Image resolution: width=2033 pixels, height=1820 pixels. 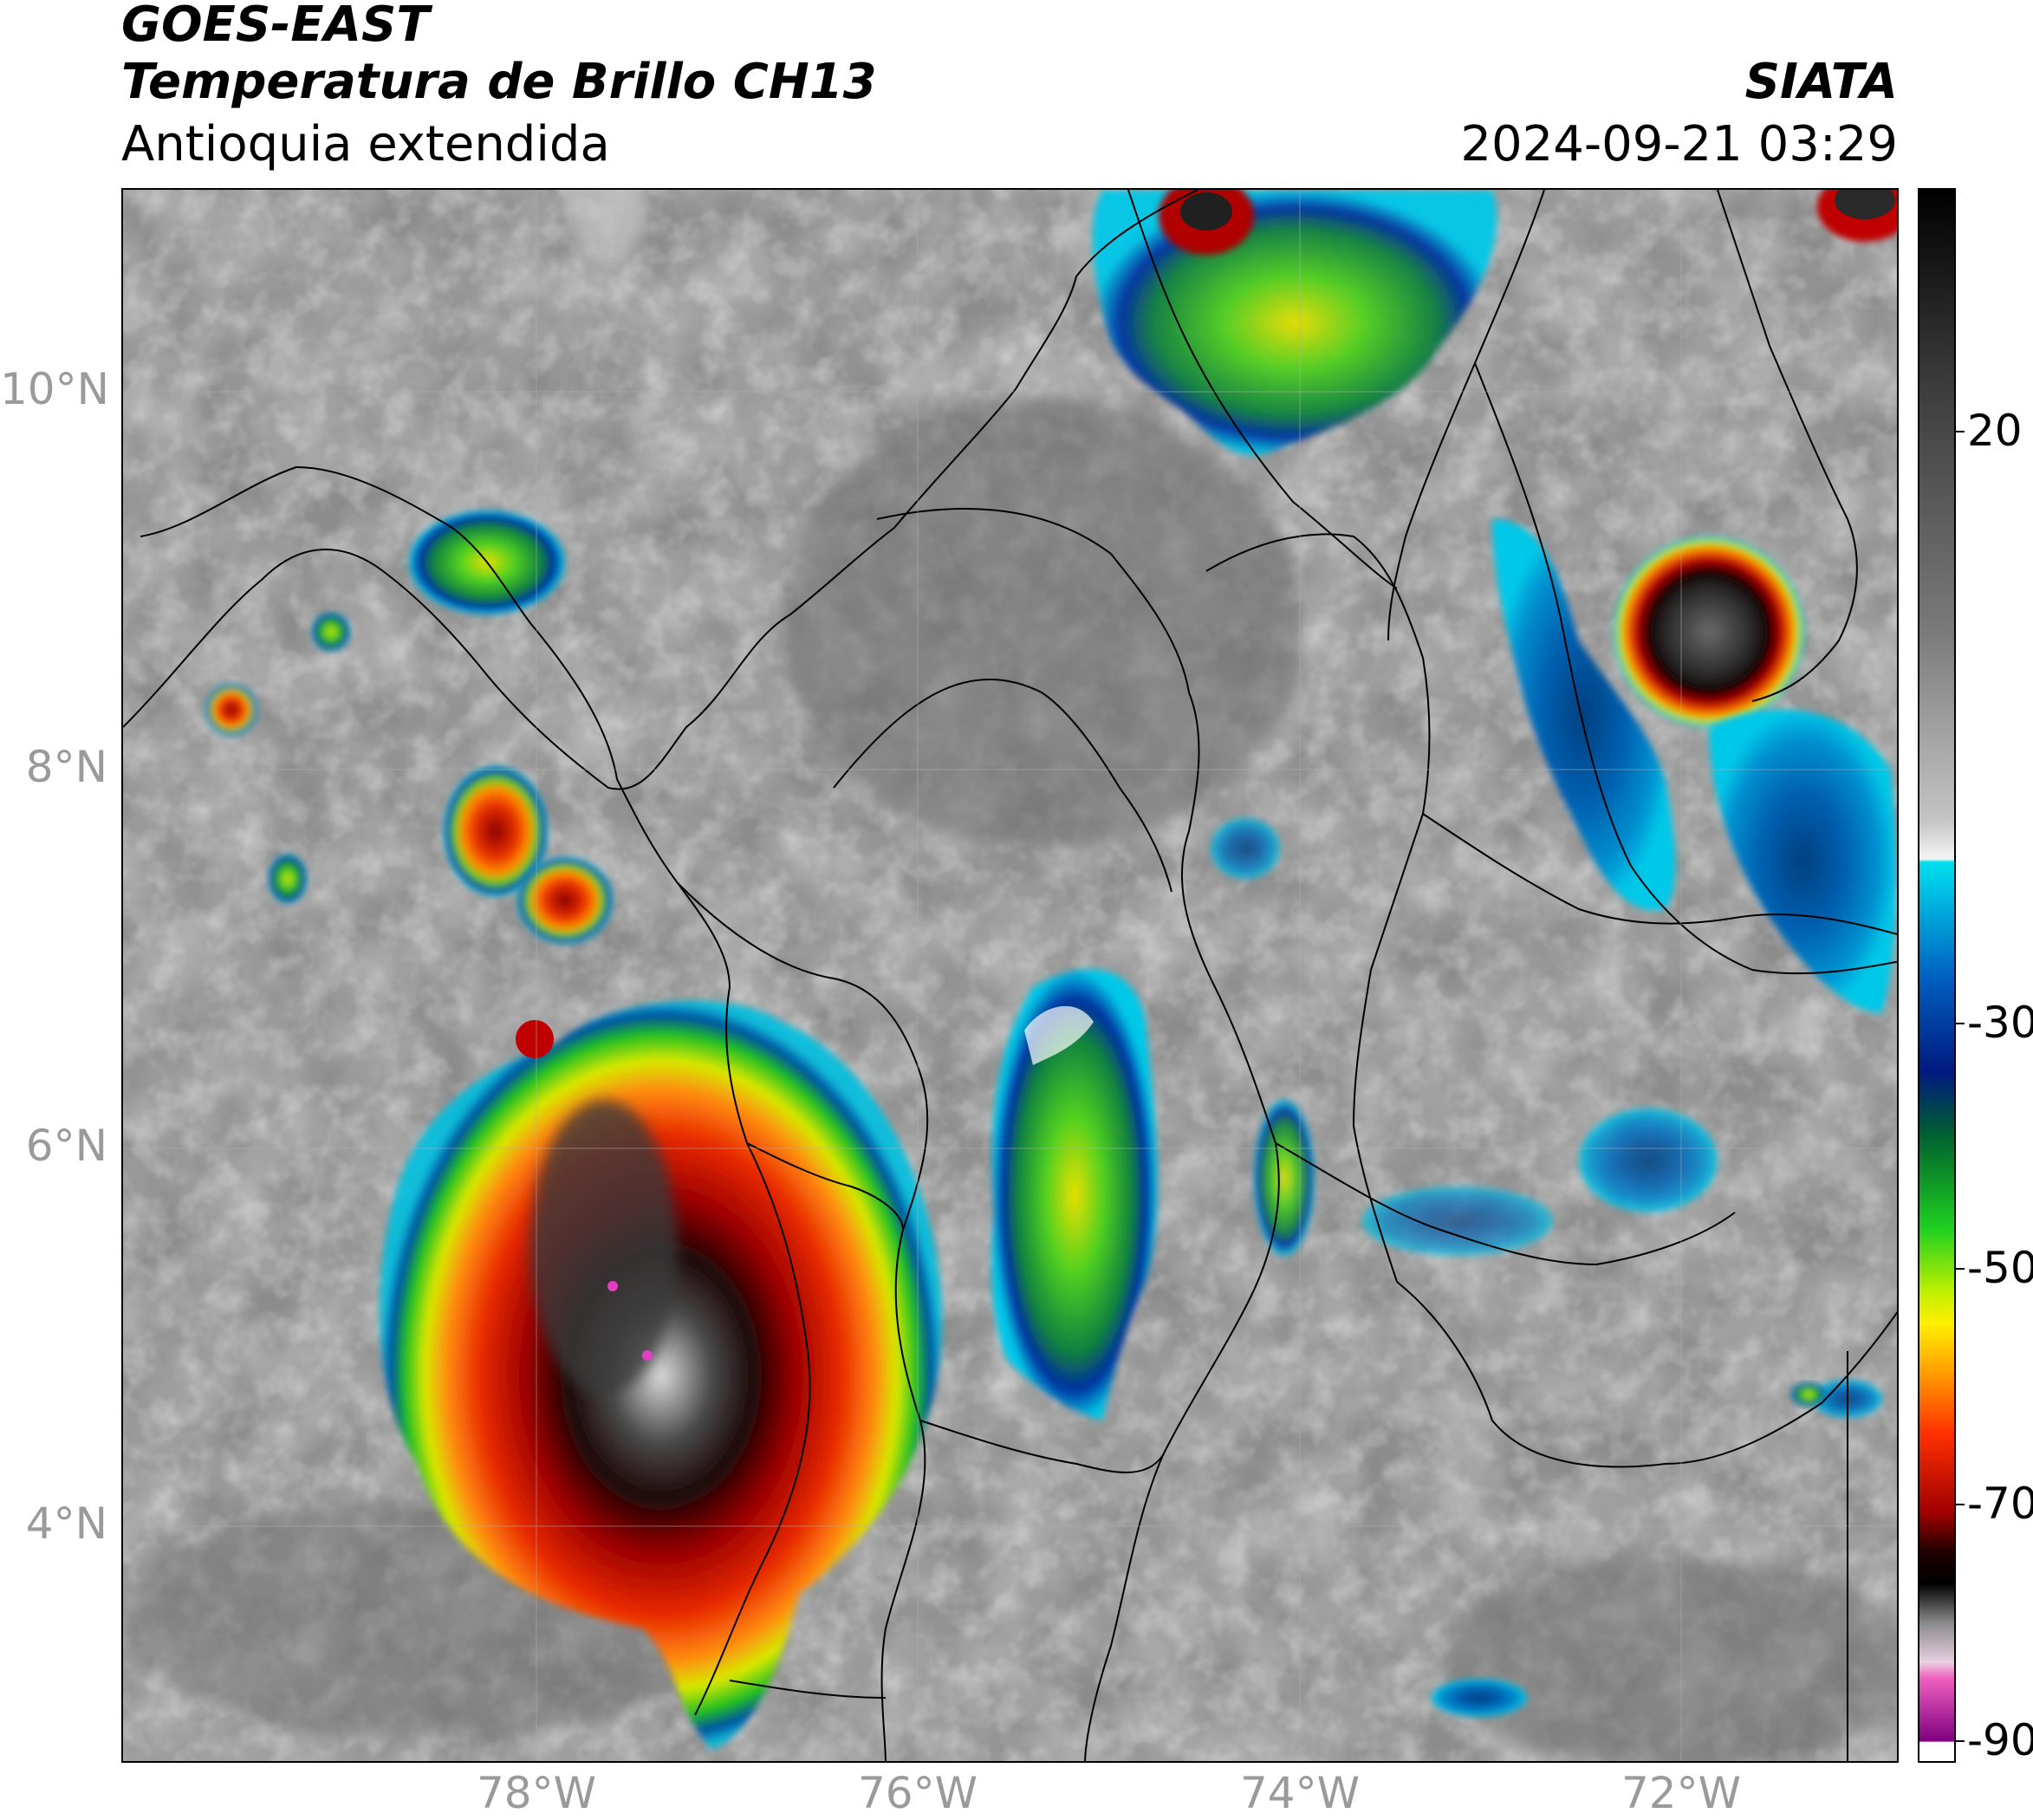 I want to click on organization-label: SIATA, so click(x=1821, y=82).